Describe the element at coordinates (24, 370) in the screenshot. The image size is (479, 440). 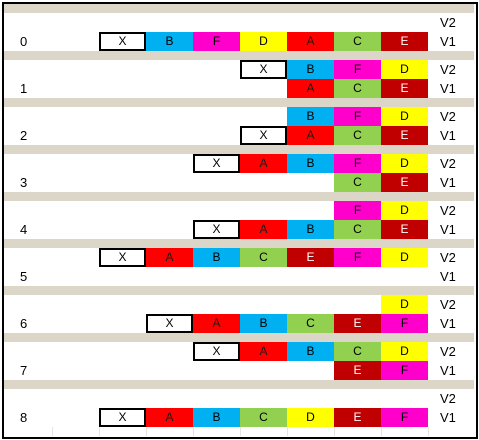
I see `step-number: 7` at that location.